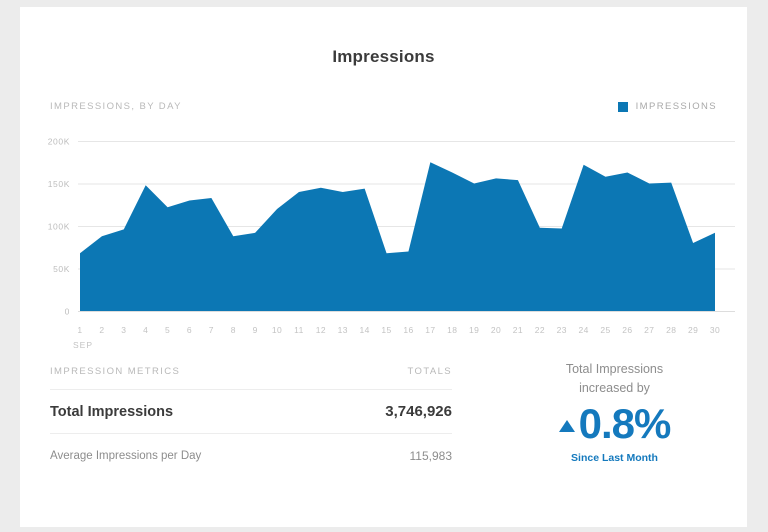 This screenshot has width=768, height=532. Describe the element at coordinates (145, 330) in the screenshot. I see `x-axis-tick-label: 4` at that location.